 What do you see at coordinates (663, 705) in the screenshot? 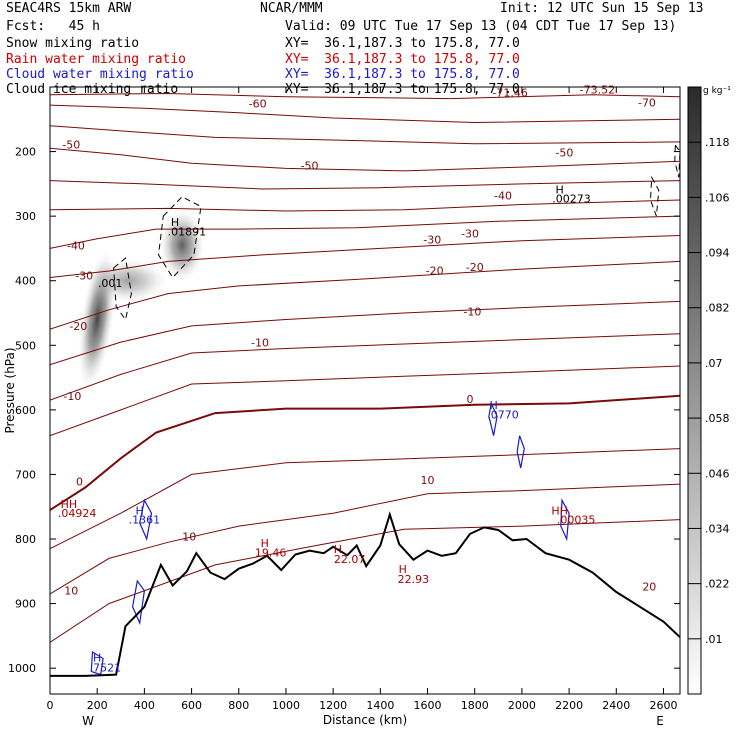
I see `x-tick-label: 2600` at bounding box center [663, 705].